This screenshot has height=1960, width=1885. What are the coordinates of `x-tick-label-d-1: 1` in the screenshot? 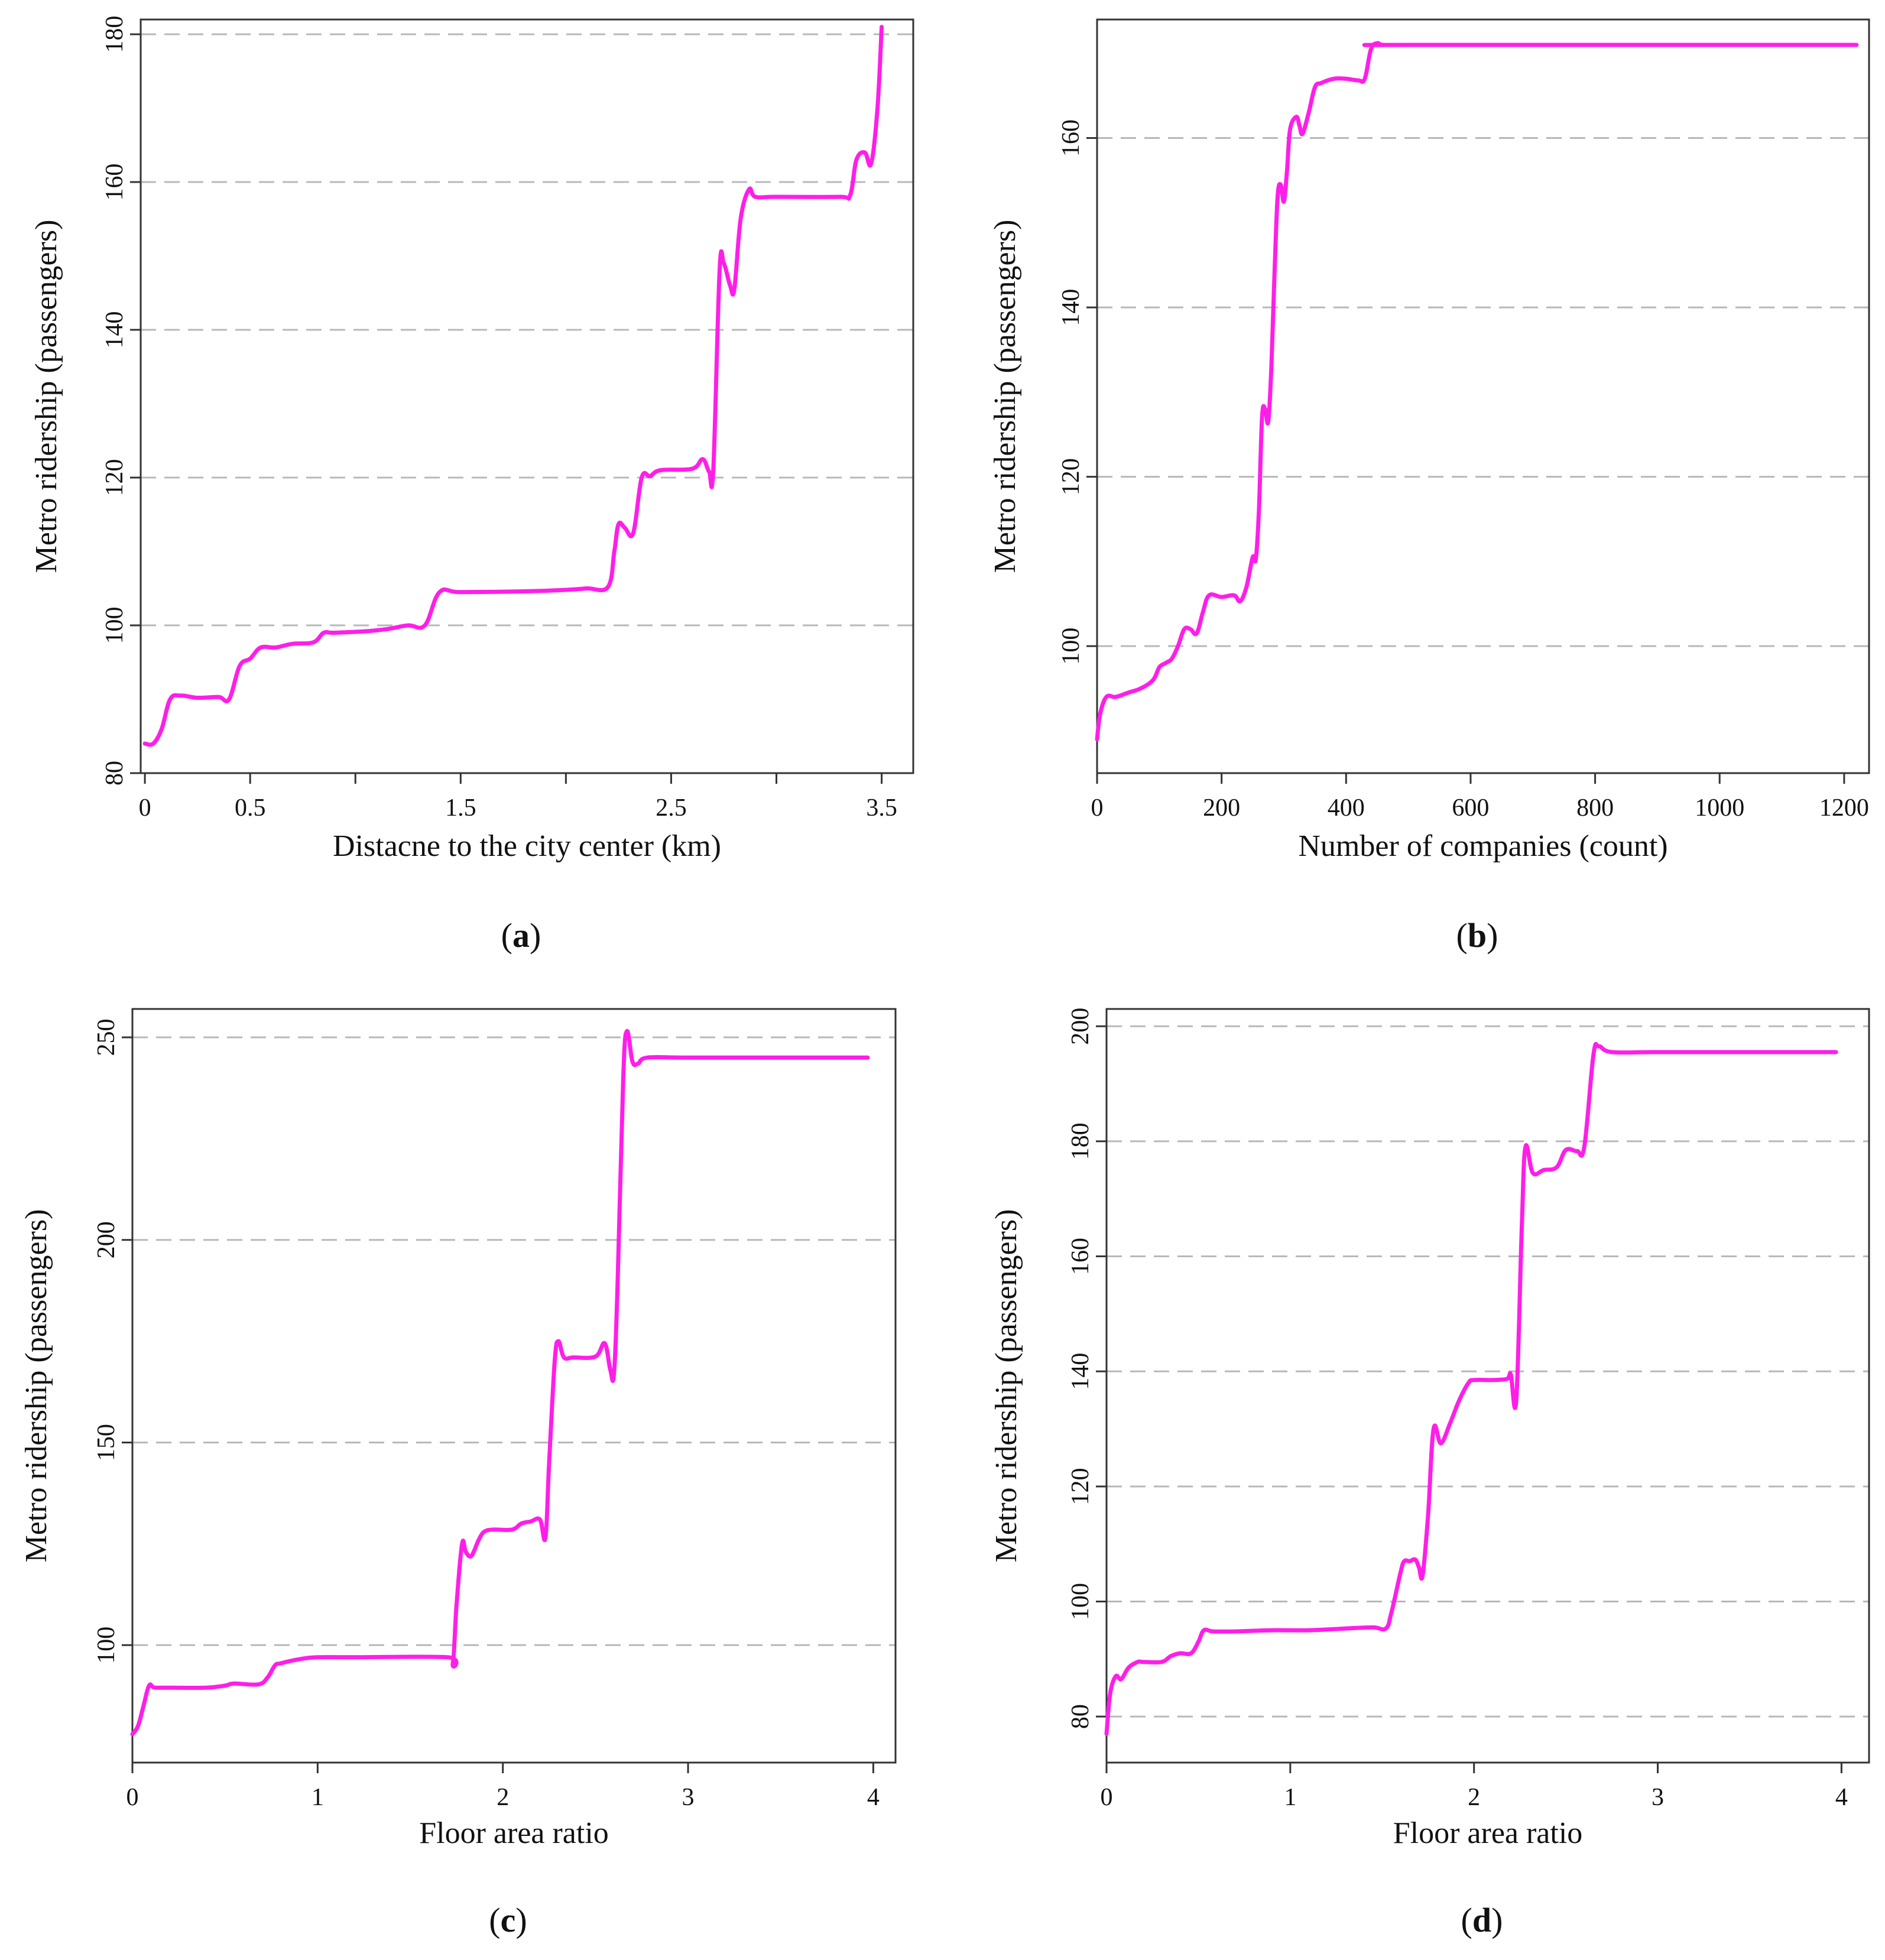 It's located at (1290, 1797).